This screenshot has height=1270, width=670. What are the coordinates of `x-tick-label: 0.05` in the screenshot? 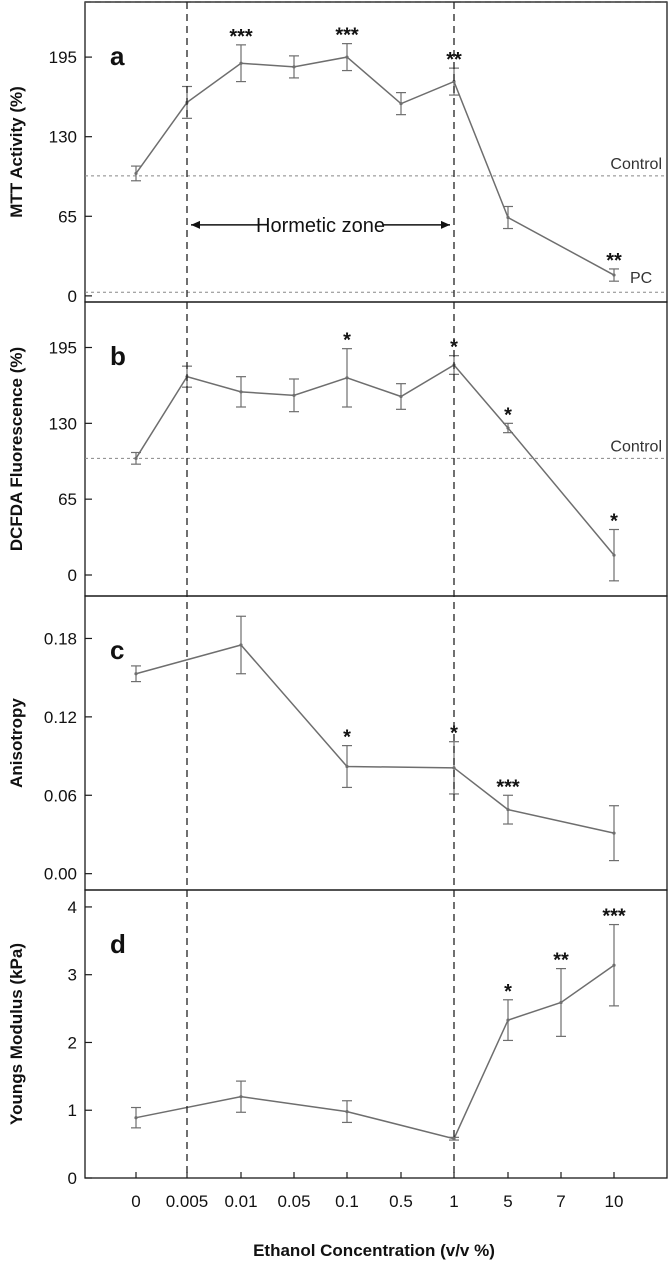 It's located at (293, 1201).